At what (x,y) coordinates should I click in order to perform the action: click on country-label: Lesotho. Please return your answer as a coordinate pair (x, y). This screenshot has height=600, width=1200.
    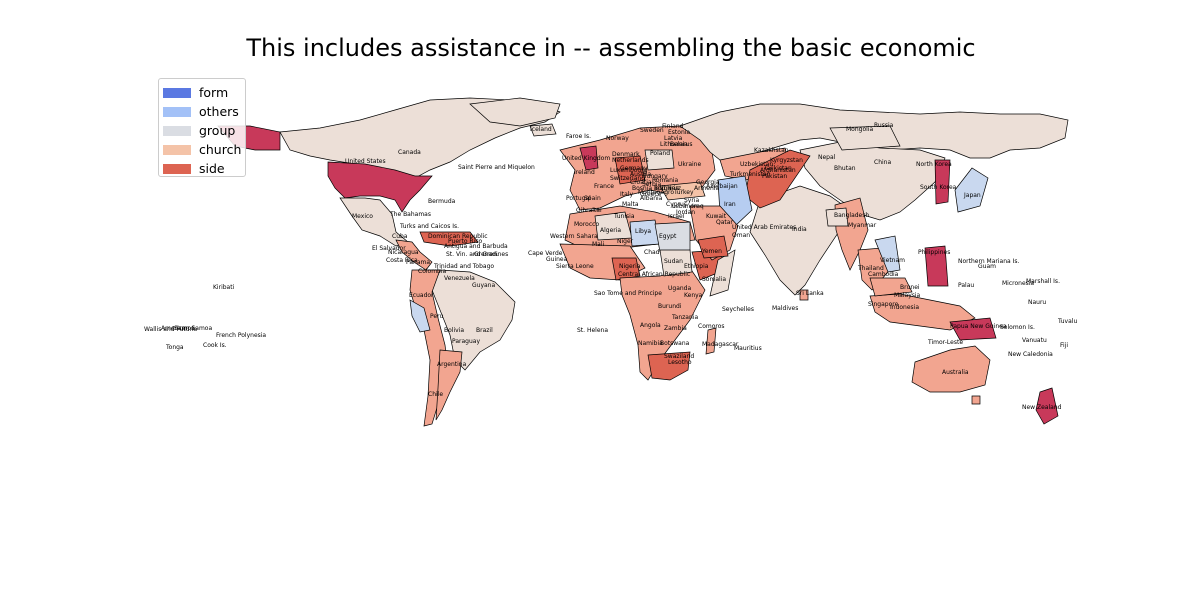
    Looking at the image, I should click on (680, 362).